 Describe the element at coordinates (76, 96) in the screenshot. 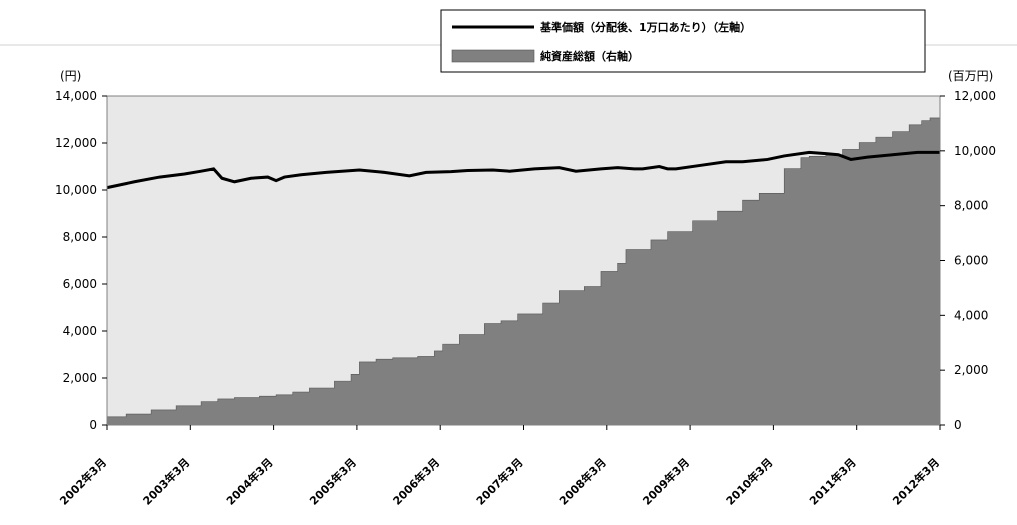

I see `left-tick-label: 14,000` at that location.